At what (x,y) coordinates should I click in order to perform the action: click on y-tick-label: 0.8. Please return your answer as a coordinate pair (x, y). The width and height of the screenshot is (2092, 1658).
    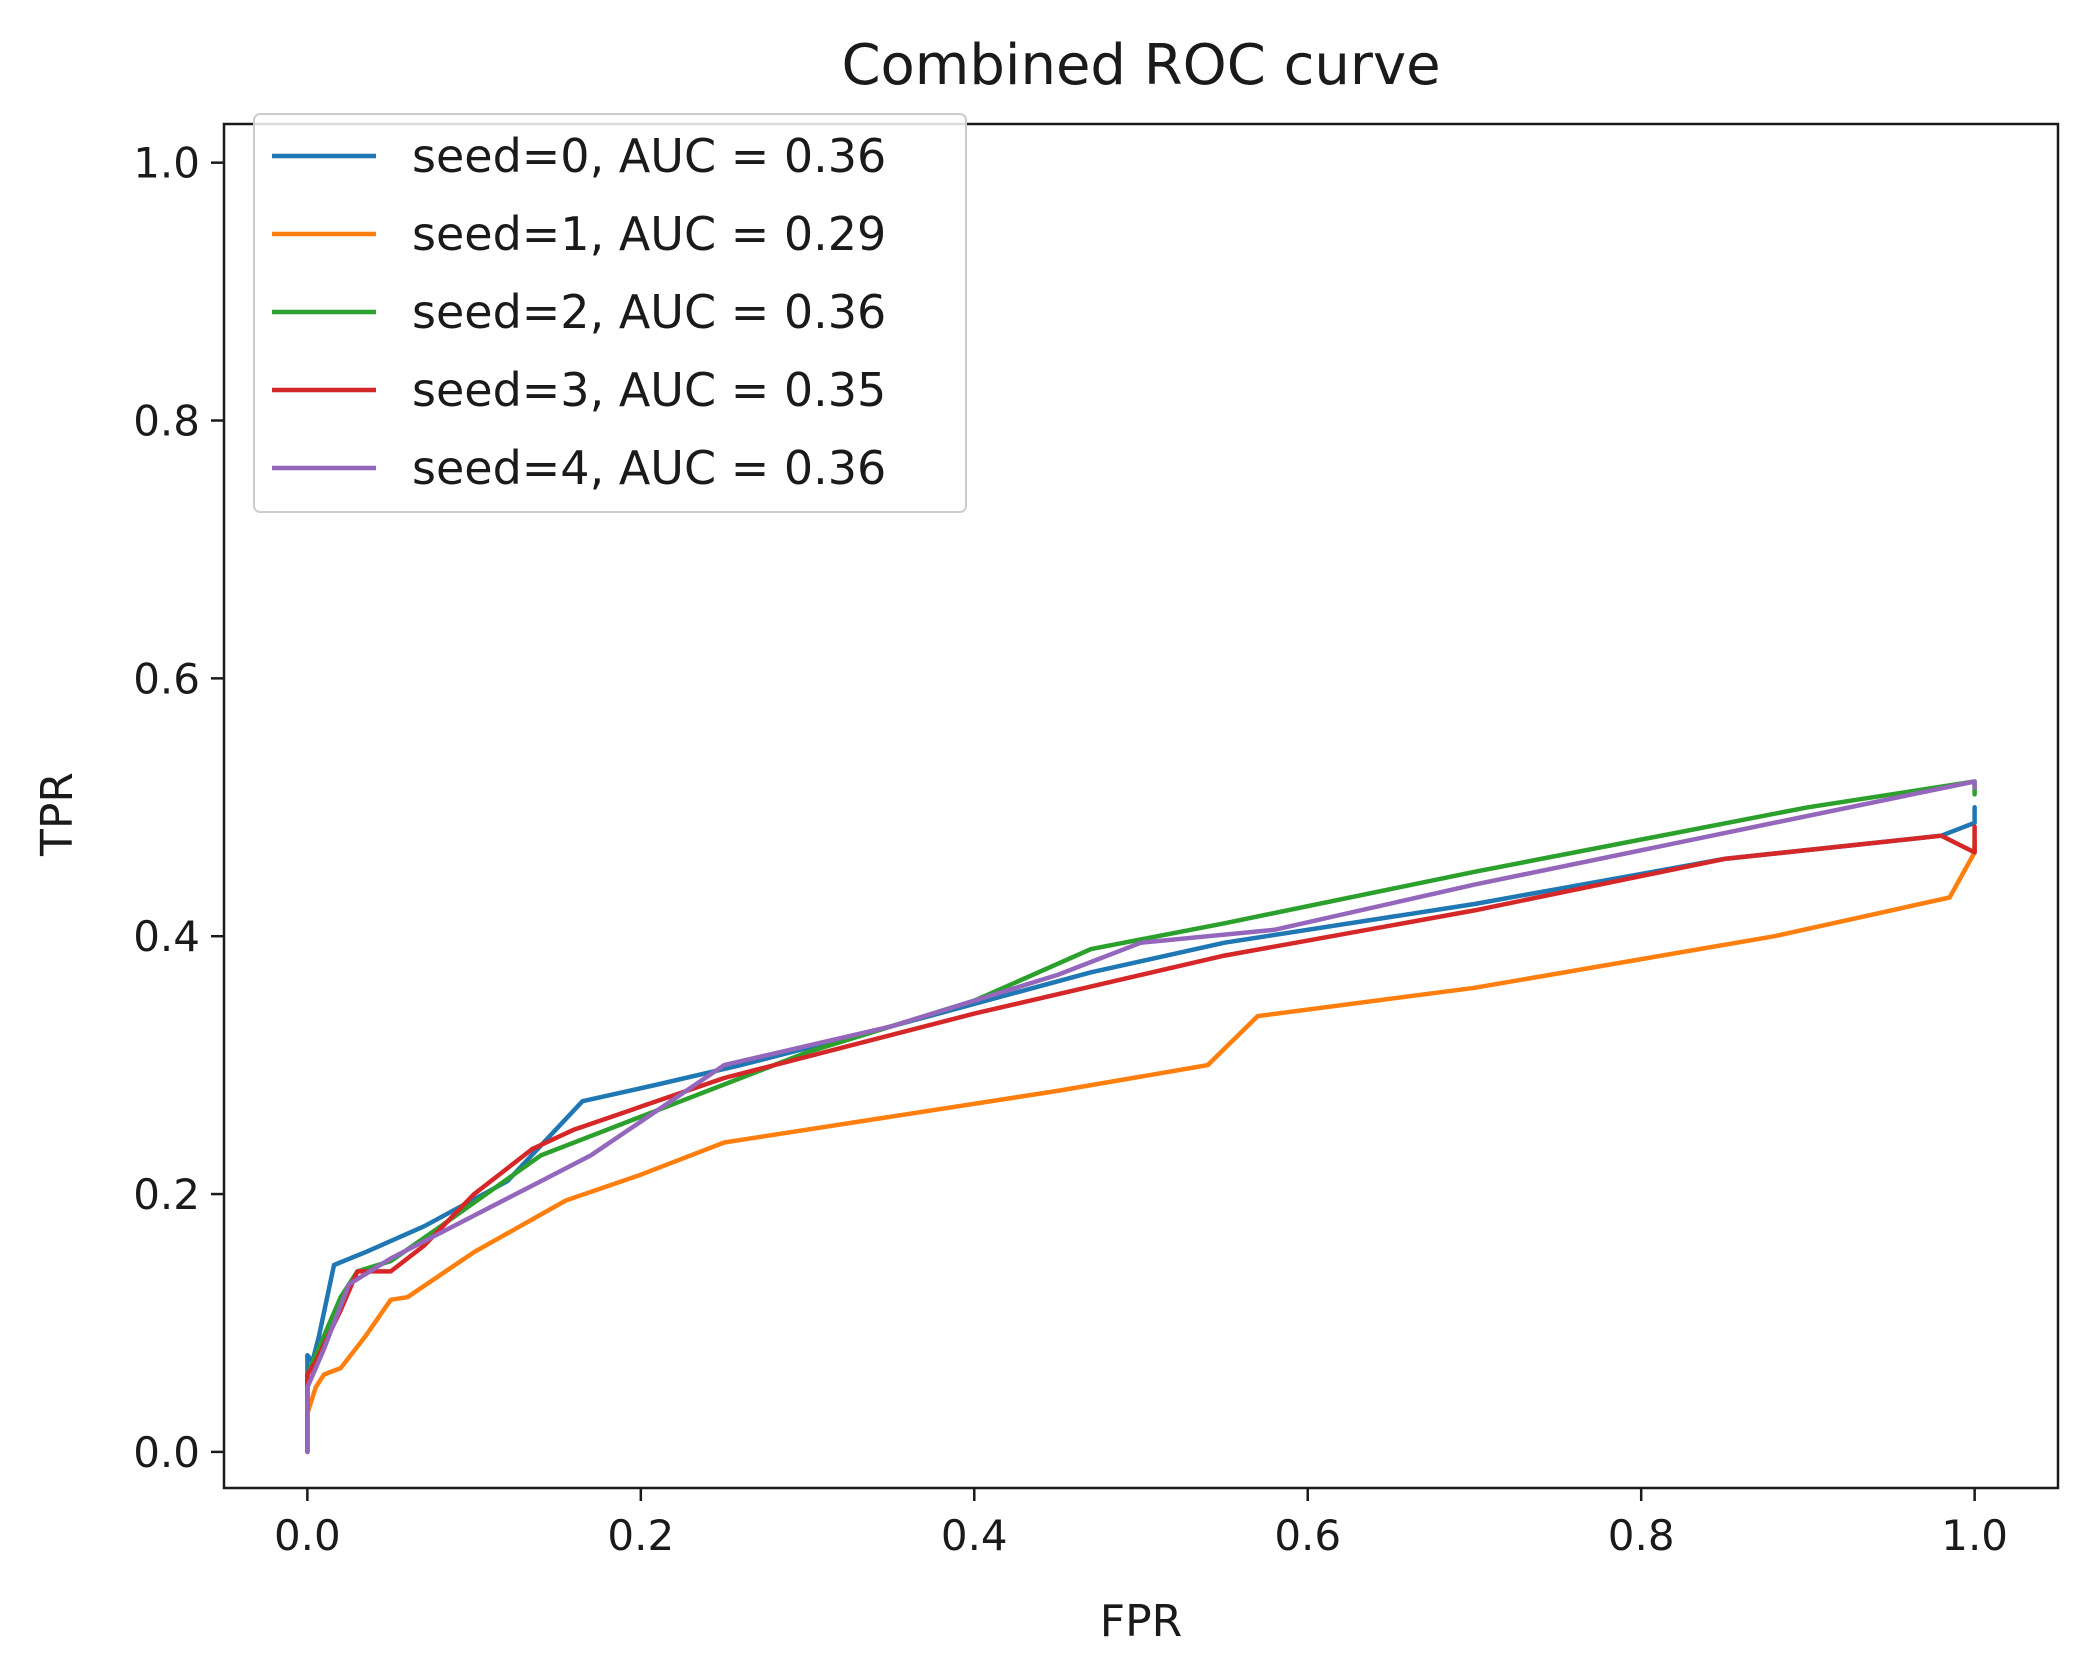
    Looking at the image, I should click on (166, 421).